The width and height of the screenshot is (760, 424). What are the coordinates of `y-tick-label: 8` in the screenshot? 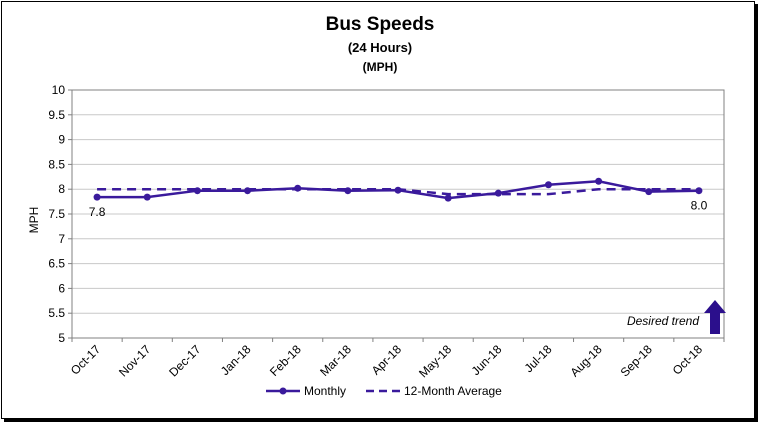 It's located at (61, 189).